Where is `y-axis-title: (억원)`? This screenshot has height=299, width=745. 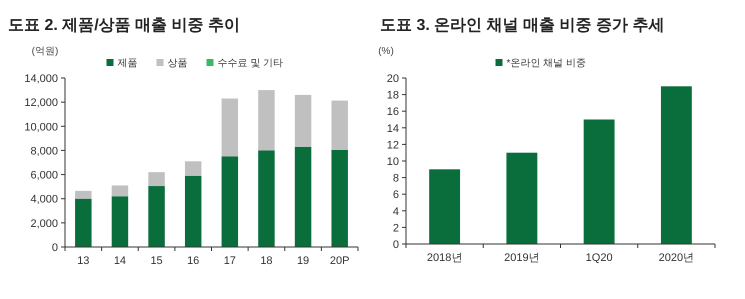 y-axis-title: (억원) is located at coordinates (45, 51).